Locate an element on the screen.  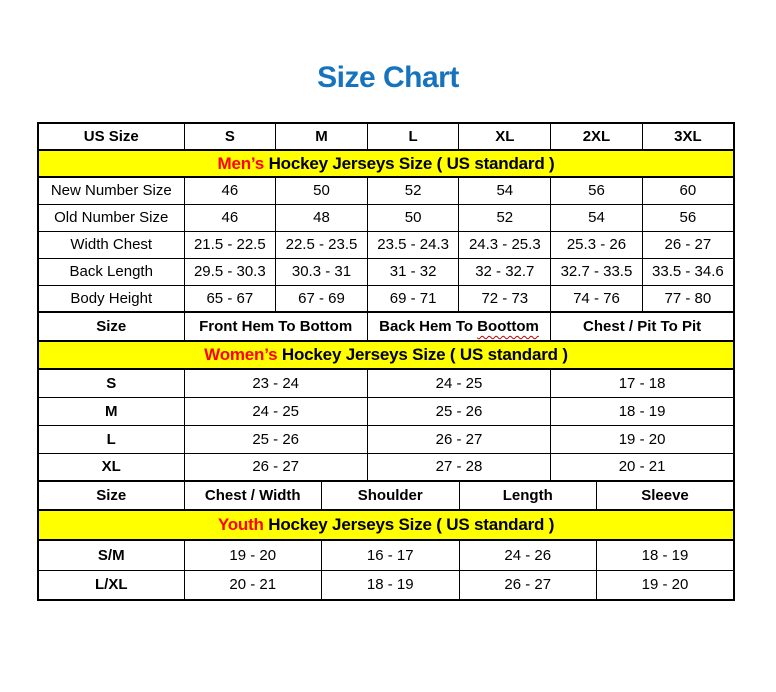
size-value-cell: 25.3 - 26 is located at coordinates (596, 244).